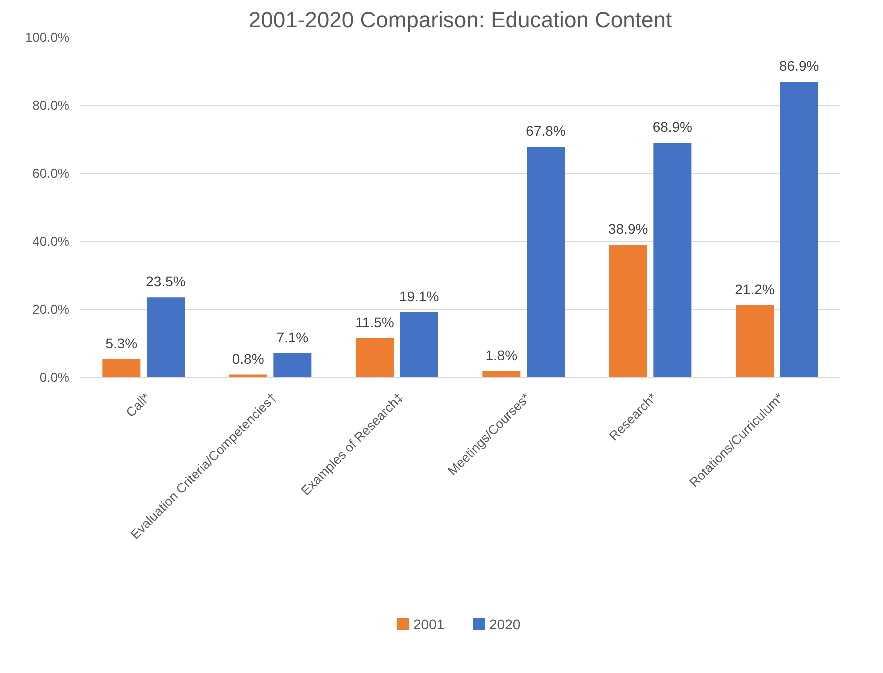 The width and height of the screenshot is (883, 673). Describe the element at coordinates (755, 289) in the screenshot. I see `data-label: 21.2%` at that location.